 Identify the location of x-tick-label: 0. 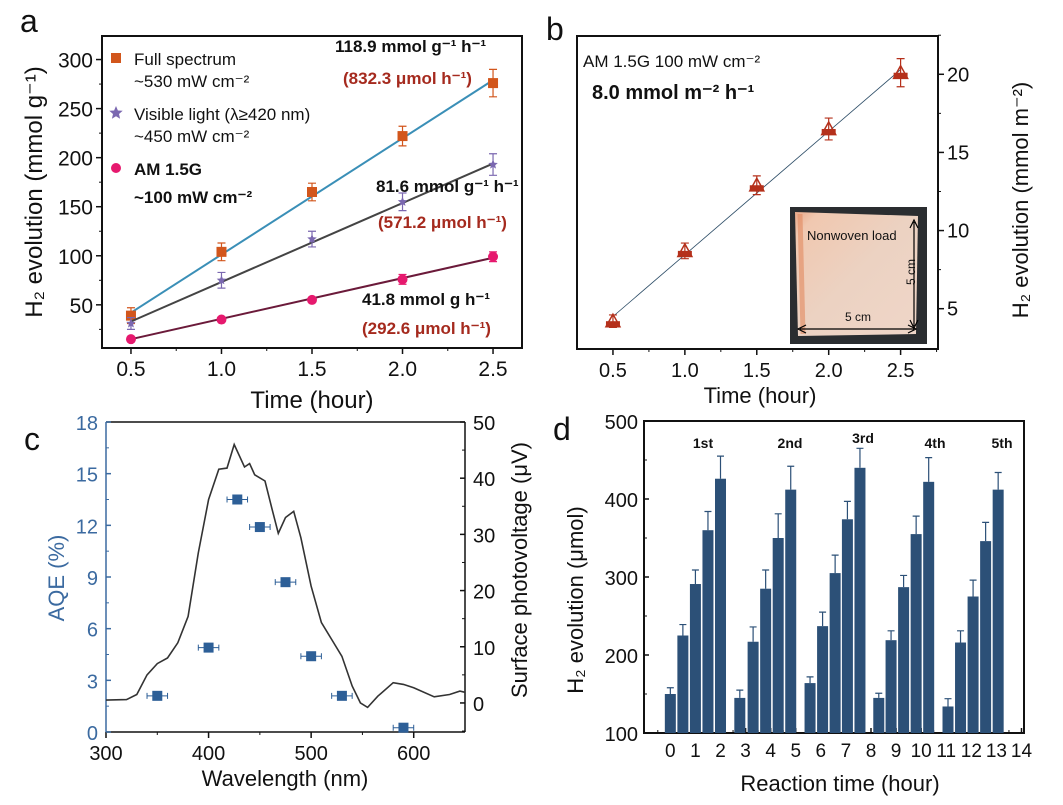
(670, 751).